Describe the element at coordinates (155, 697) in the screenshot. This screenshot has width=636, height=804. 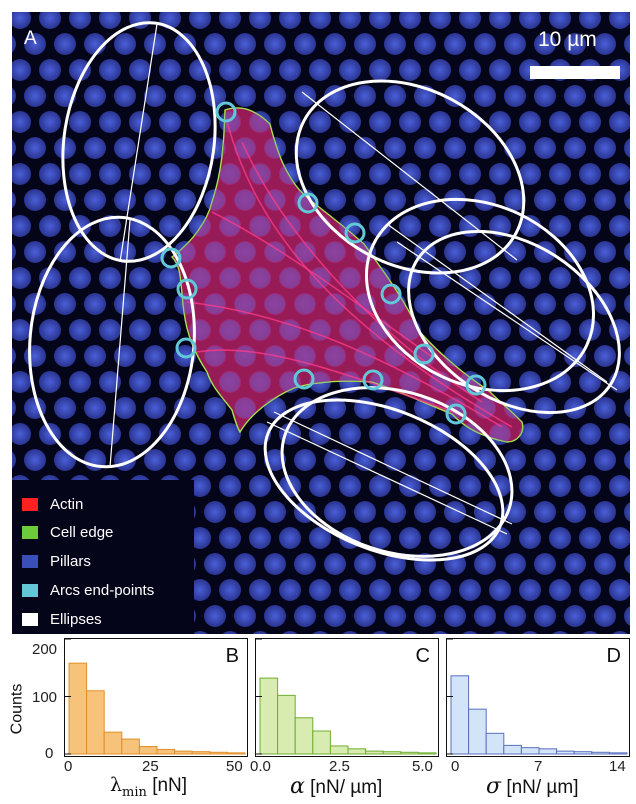
I see `histogram-b-bars` at that location.